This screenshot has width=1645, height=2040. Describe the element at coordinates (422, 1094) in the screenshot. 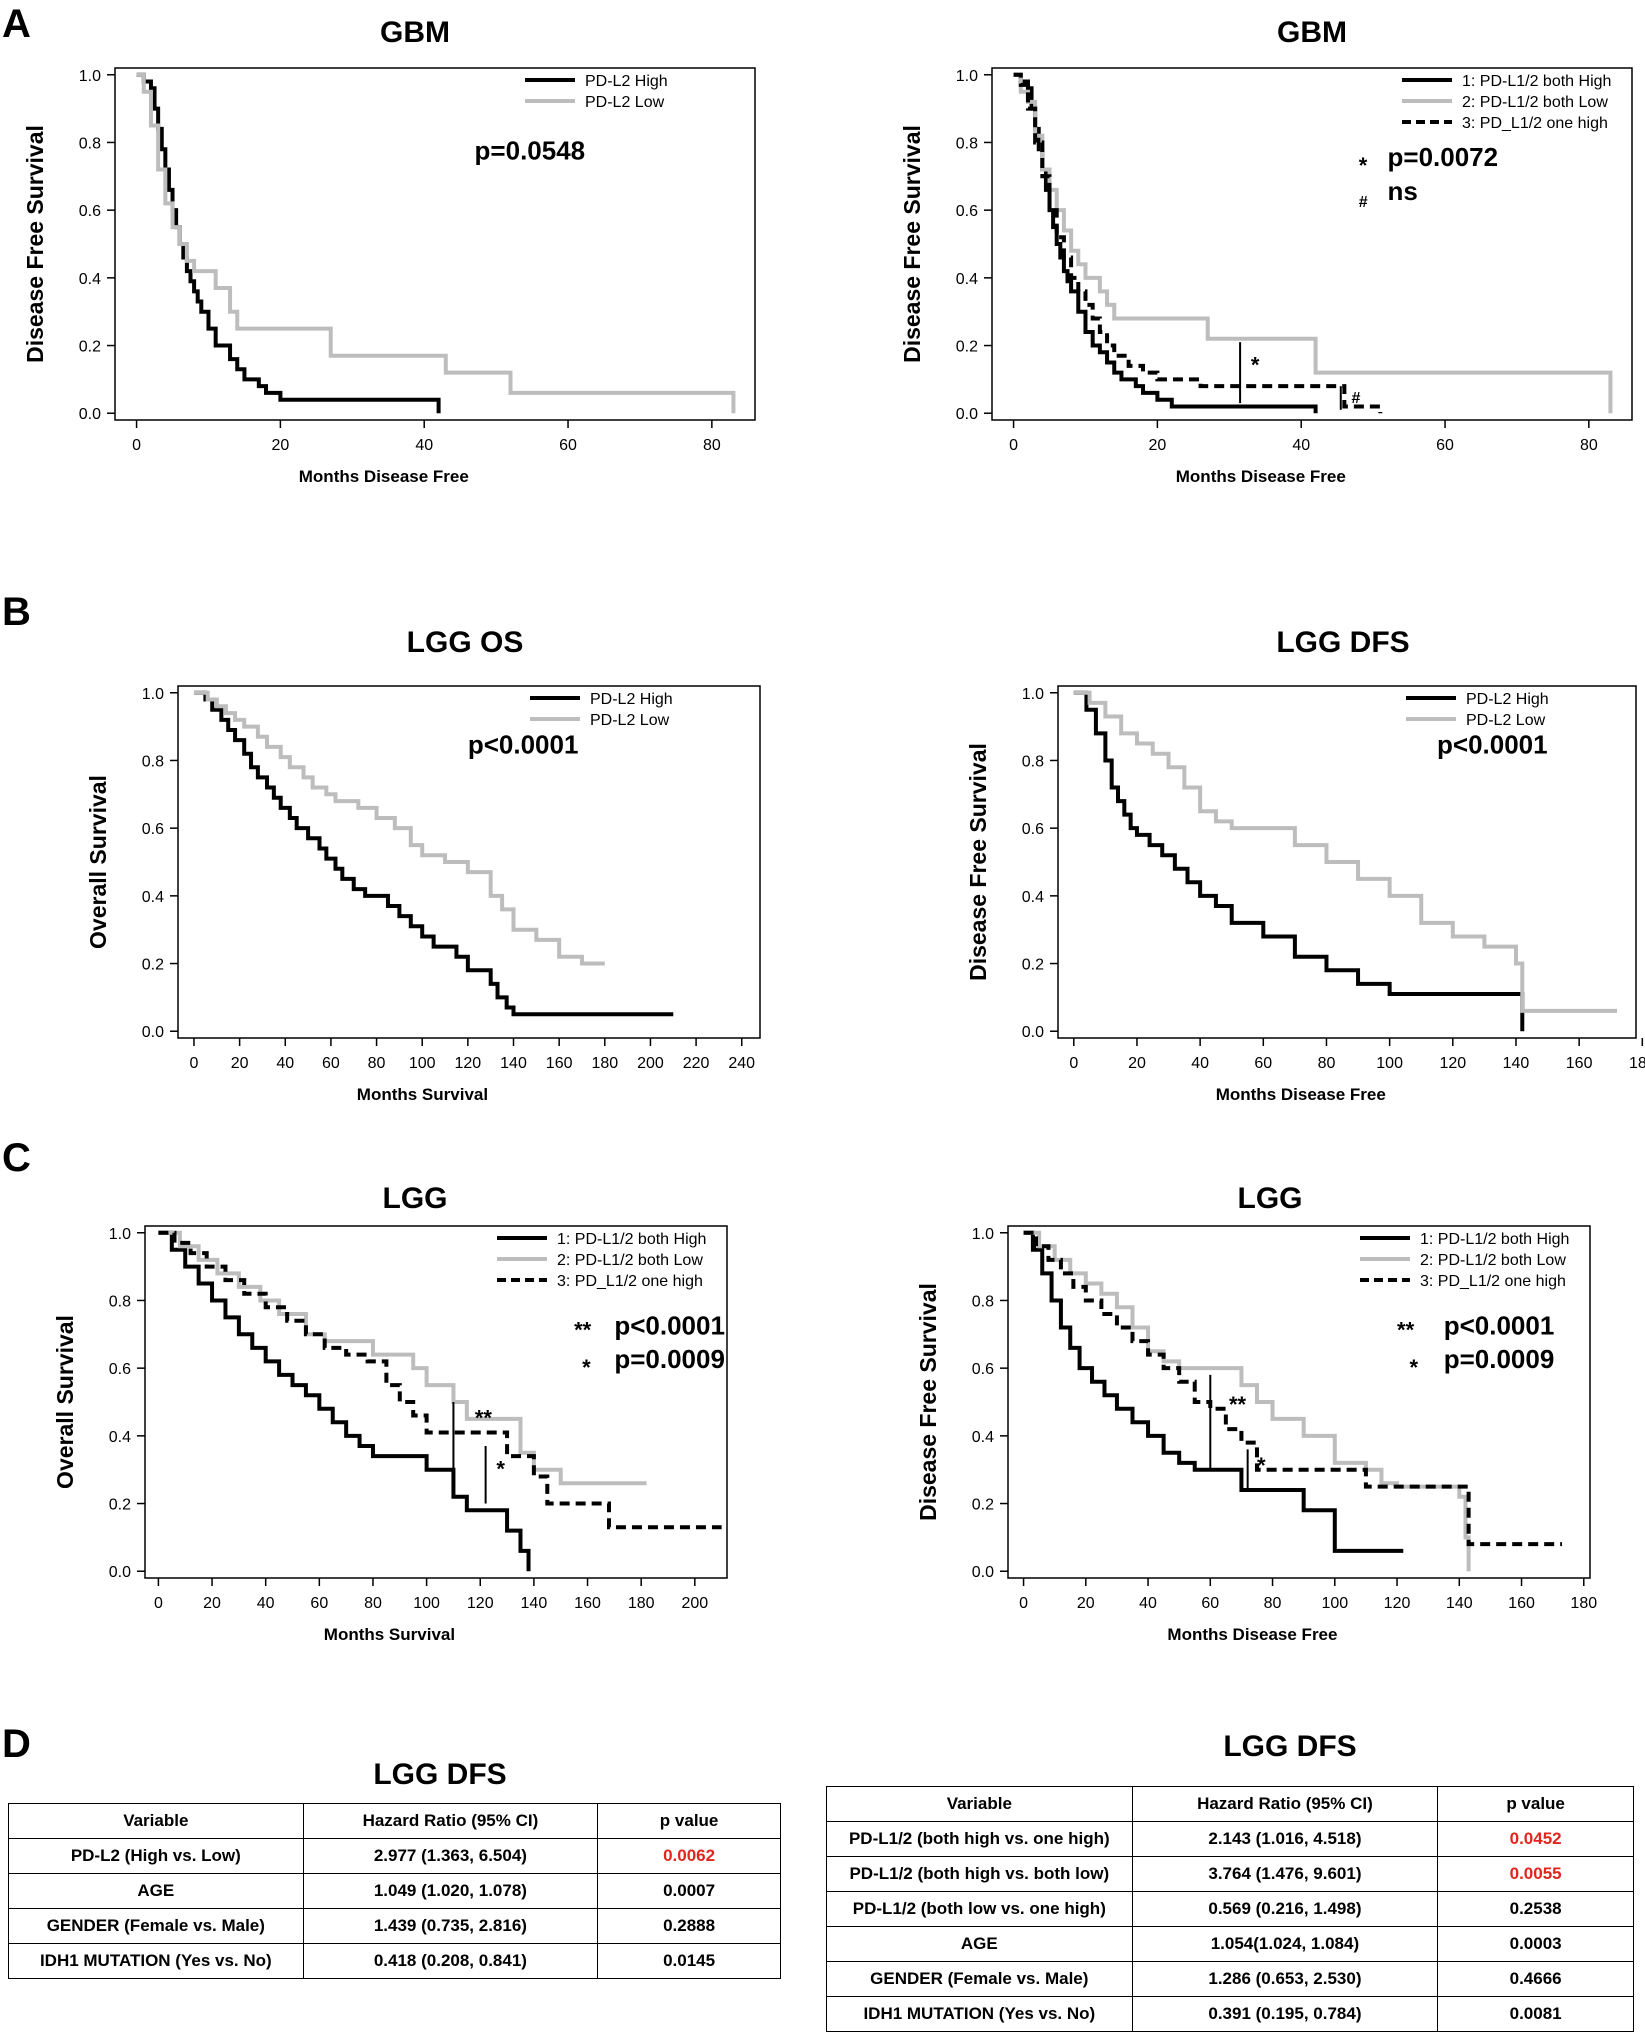

I see `x-axis-label: Months Survival` at that location.